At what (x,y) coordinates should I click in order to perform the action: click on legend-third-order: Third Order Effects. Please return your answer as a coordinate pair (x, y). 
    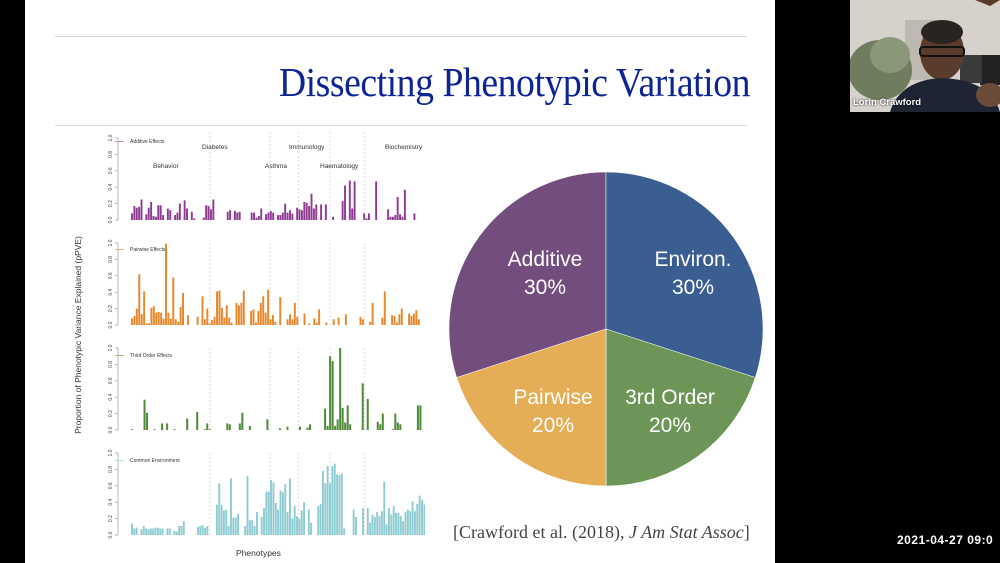
    Looking at the image, I should click on (143, 356).